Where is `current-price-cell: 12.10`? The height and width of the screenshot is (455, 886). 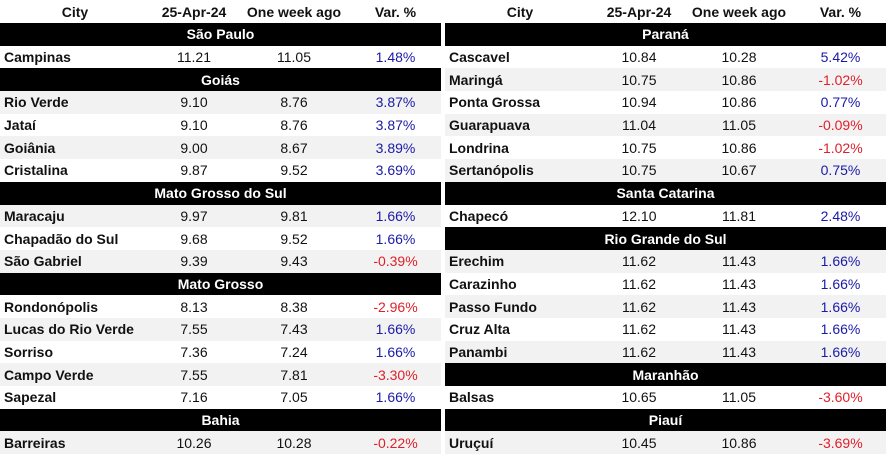
current-price-cell: 12.10 is located at coordinates (639, 215).